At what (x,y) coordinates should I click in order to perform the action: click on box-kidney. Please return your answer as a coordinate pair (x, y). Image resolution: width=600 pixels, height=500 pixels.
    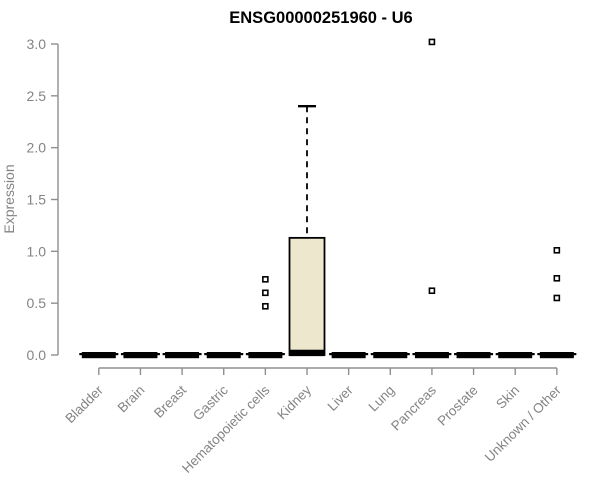
    Looking at the image, I should click on (307, 296).